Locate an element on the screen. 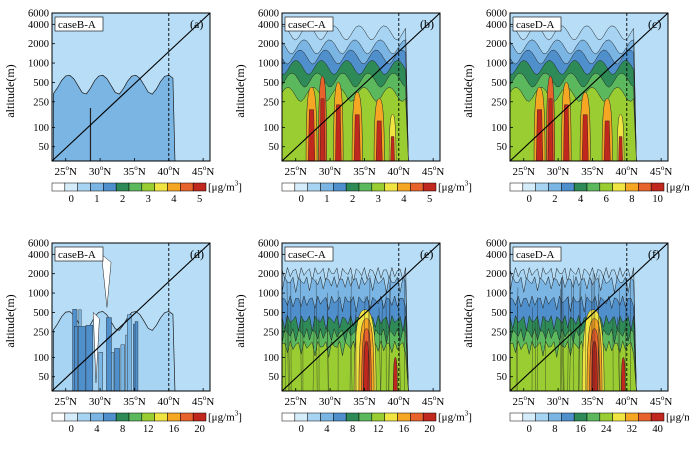 Image resolution: width=689 pixels, height=459 pixels. plot-frame is located at coordinates (131, 87).